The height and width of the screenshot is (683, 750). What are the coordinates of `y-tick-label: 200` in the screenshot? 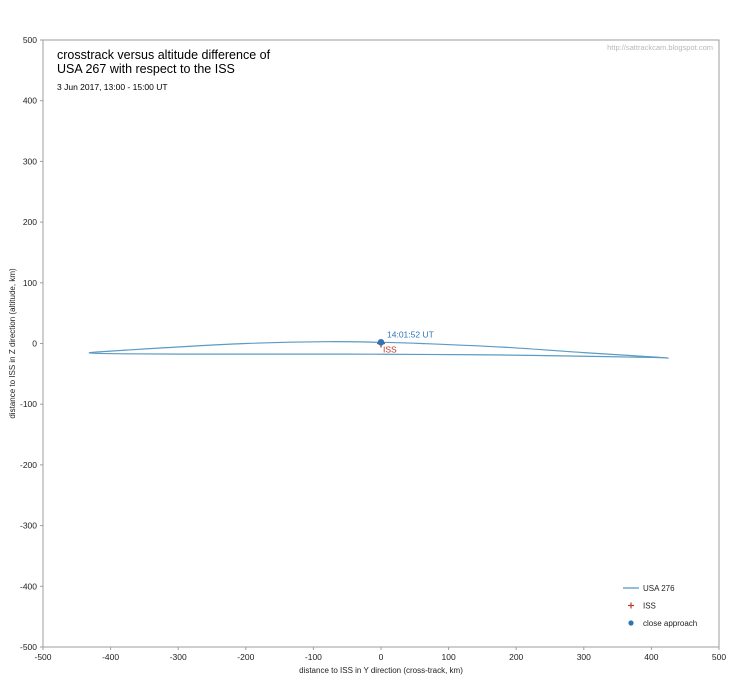 It's located at (30, 222).